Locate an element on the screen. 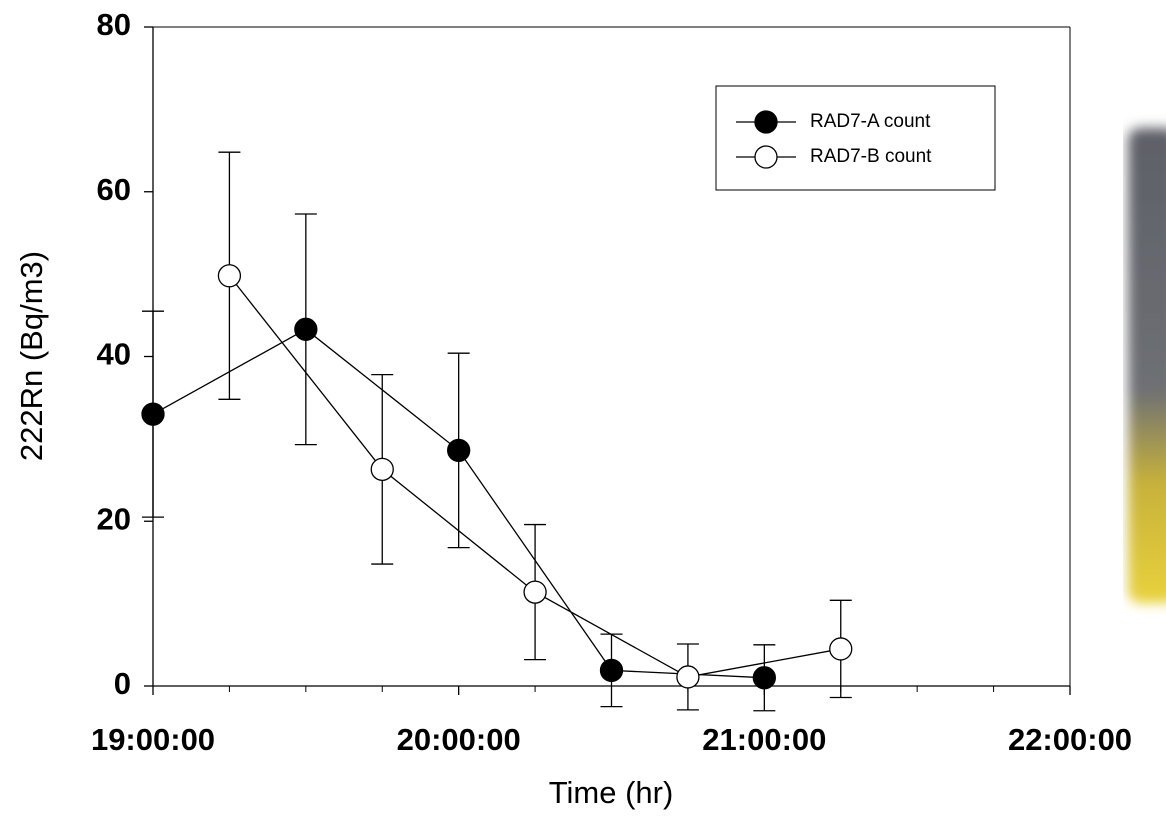 The image size is (1166, 835). y-tick-label: 20 is located at coordinates (114, 518).